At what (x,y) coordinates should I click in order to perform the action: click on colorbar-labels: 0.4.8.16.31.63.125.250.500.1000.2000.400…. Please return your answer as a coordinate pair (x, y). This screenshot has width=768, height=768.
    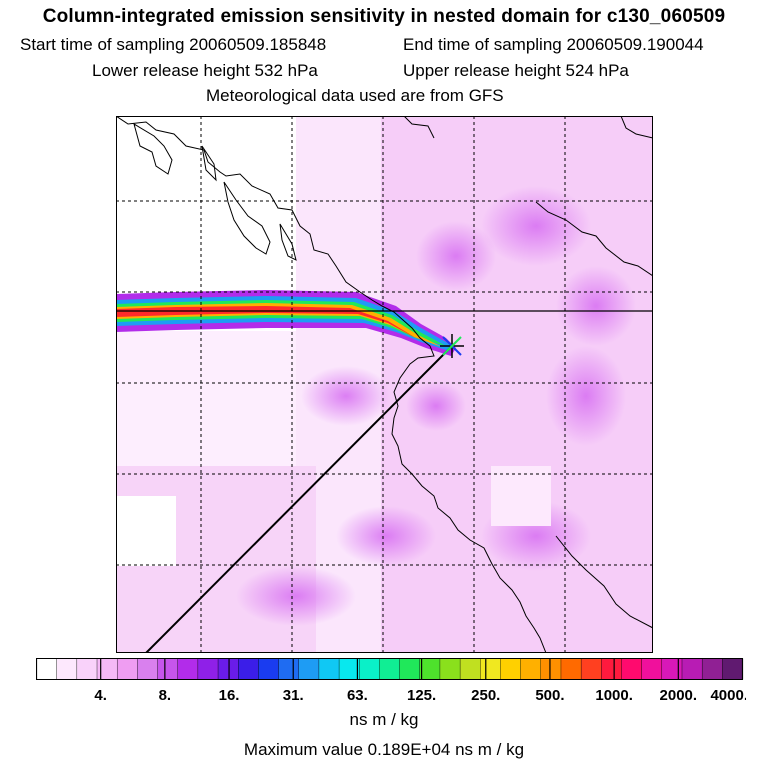
    Looking at the image, I should click on (391, 680).